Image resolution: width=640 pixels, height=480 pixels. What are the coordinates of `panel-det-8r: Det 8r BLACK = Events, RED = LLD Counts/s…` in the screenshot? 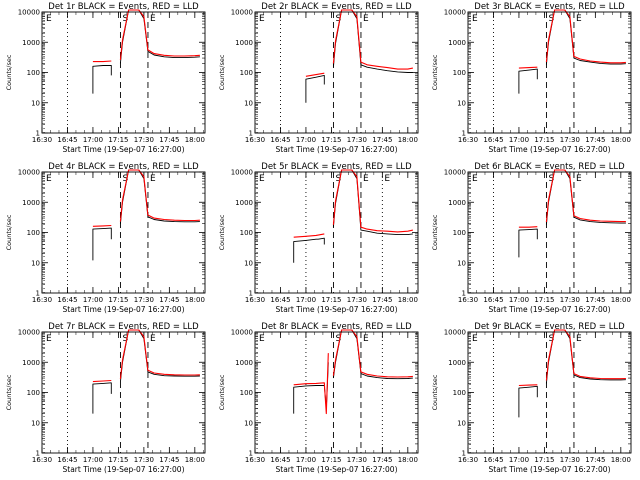 It's located at (318, 398).